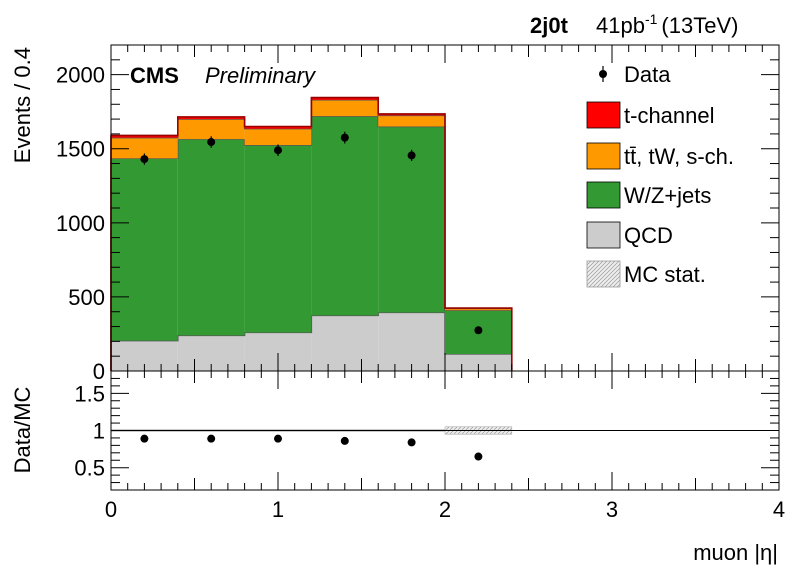 The width and height of the screenshot is (796, 572). Describe the element at coordinates (89, 468) in the screenshot. I see `ratio-y-tick-label-0: 0.5` at that location.